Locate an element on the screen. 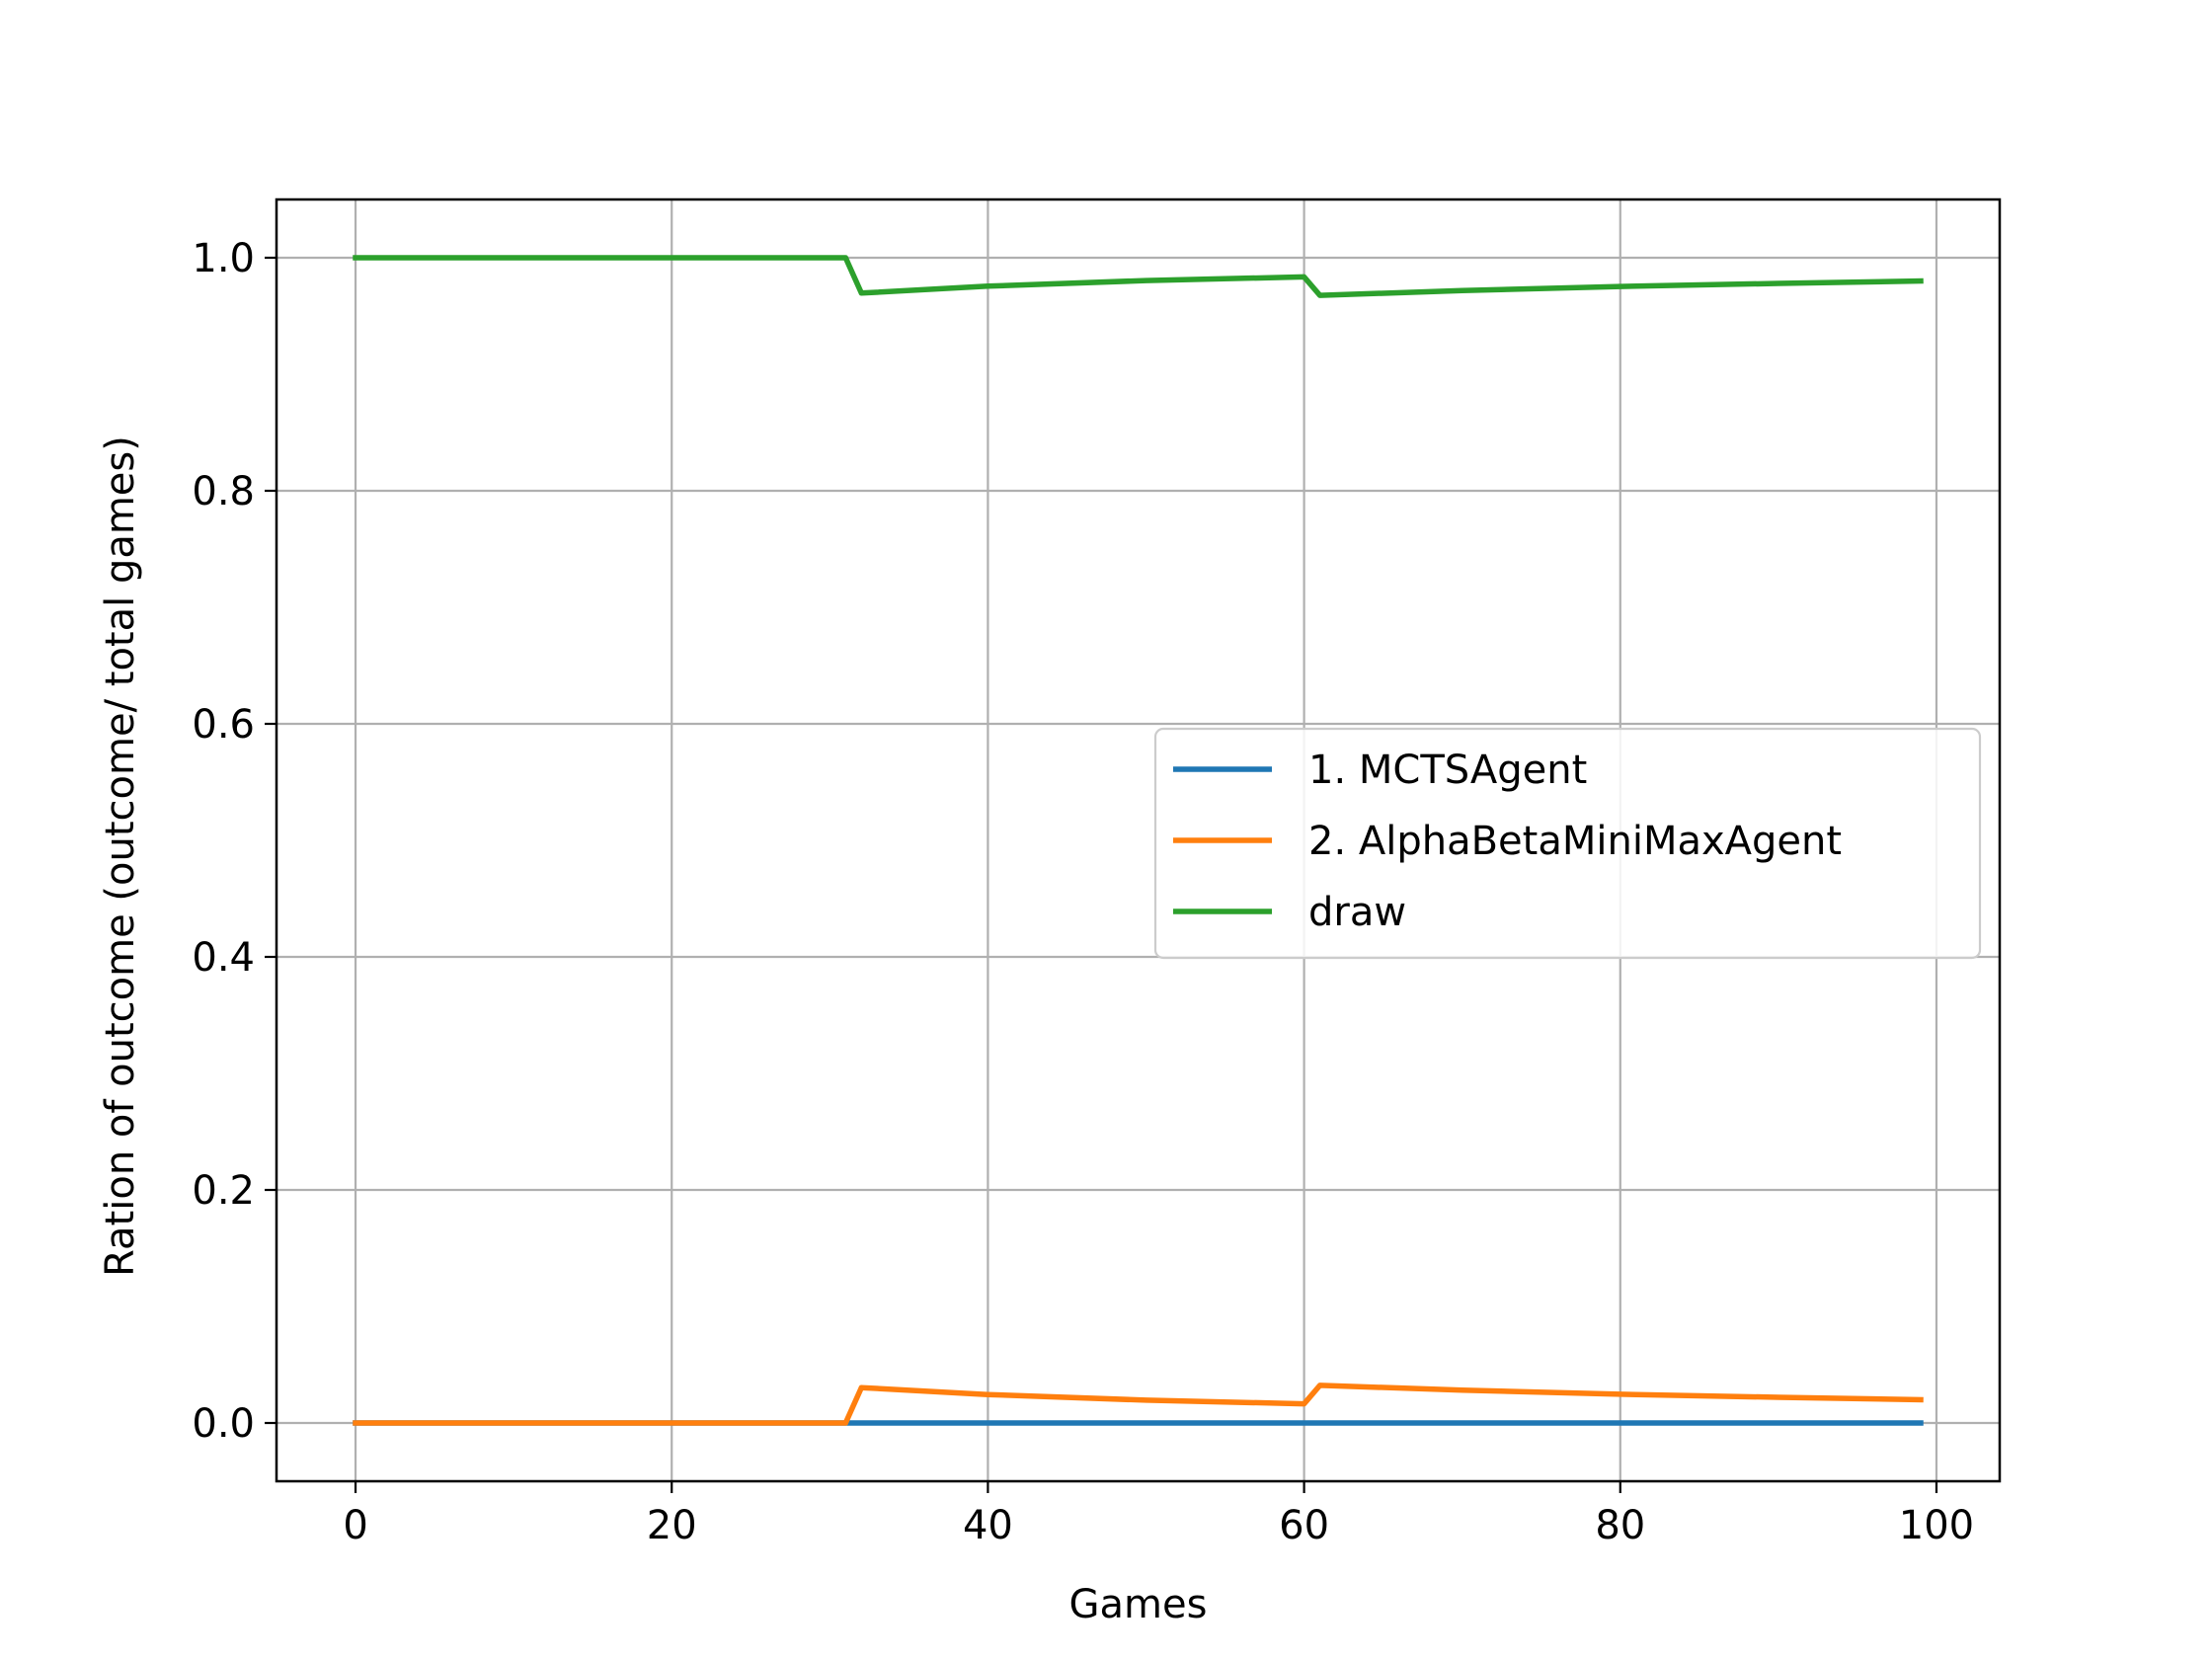 Image resolution: width=2212 pixels, height=1659 pixels. y-tick-label: 0.4 is located at coordinates (224, 958).